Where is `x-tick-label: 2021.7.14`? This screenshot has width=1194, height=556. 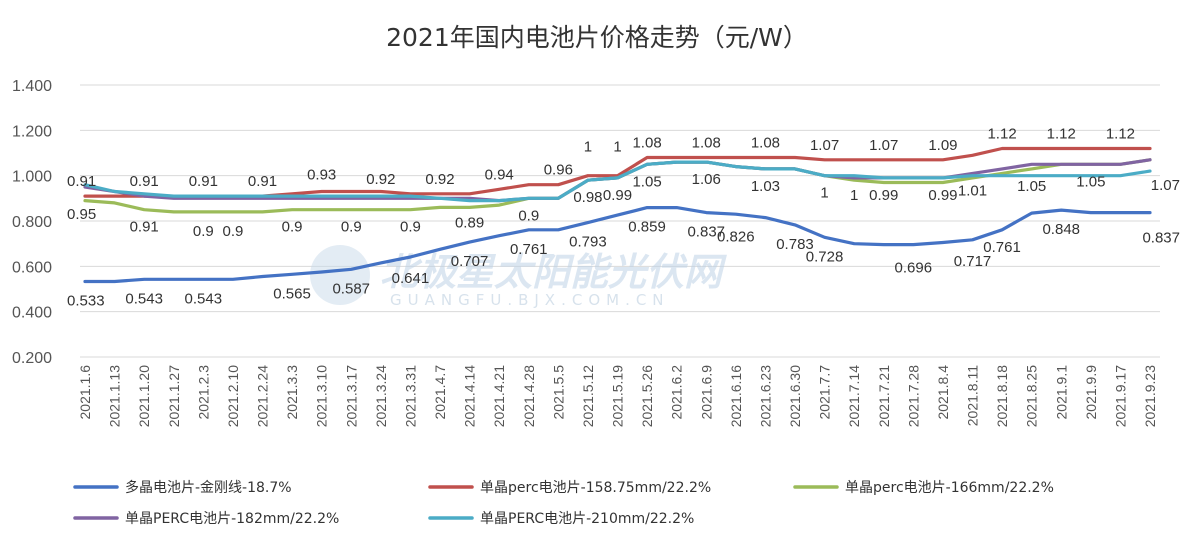 x-tick-label: 2021.7.14 is located at coordinates (854, 396).